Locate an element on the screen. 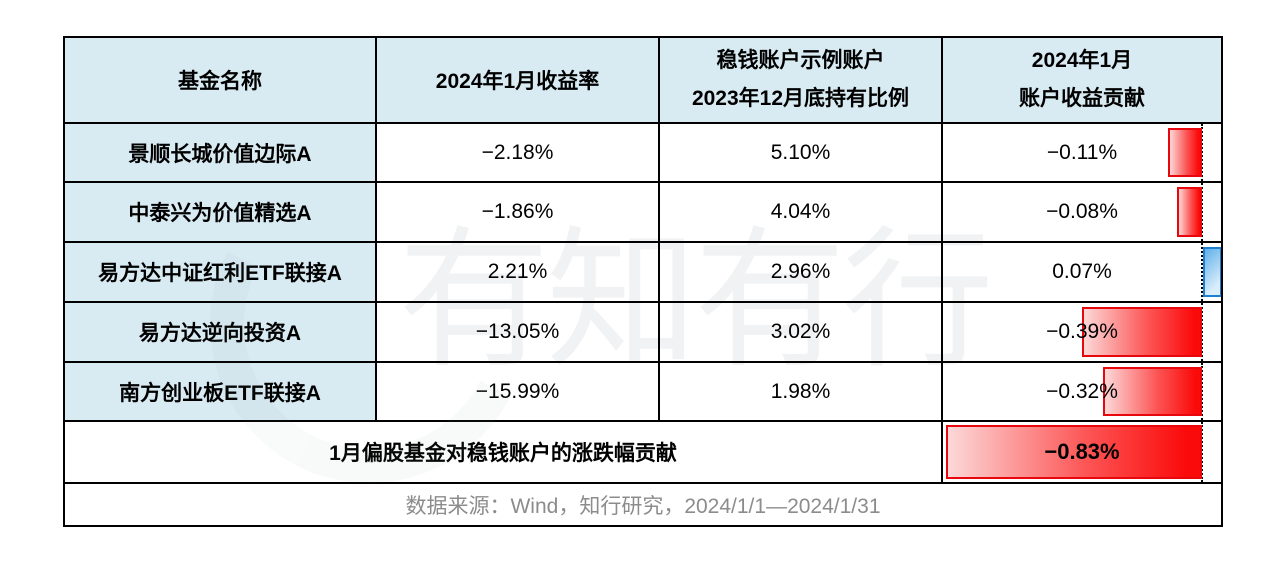 Image resolution: width=1268 pixels, height=580 pixels. header-contribution: 2024年1月 账户收益贡献 is located at coordinates (1082, 81).